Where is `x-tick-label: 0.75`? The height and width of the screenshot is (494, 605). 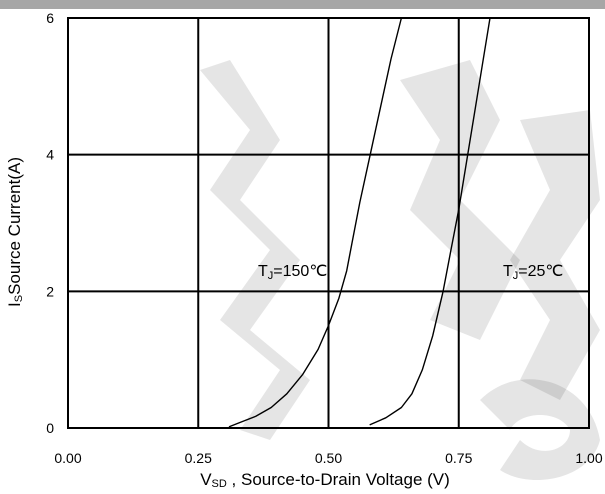 x-tick-label: 0.75 is located at coordinates (458, 458).